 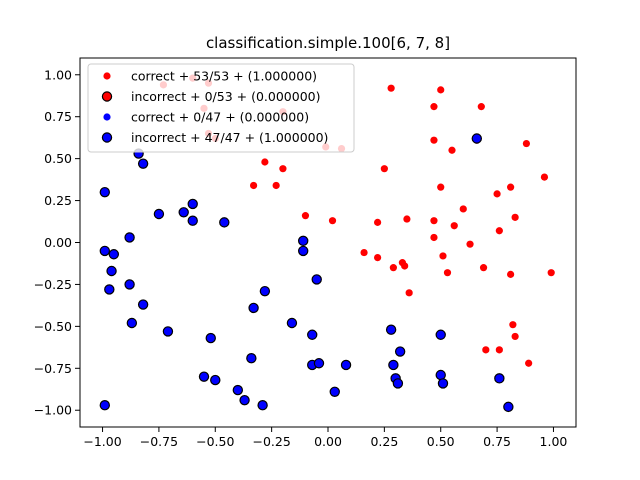 I want to click on y-tick-label: 0.75, so click(x=58, y=116).